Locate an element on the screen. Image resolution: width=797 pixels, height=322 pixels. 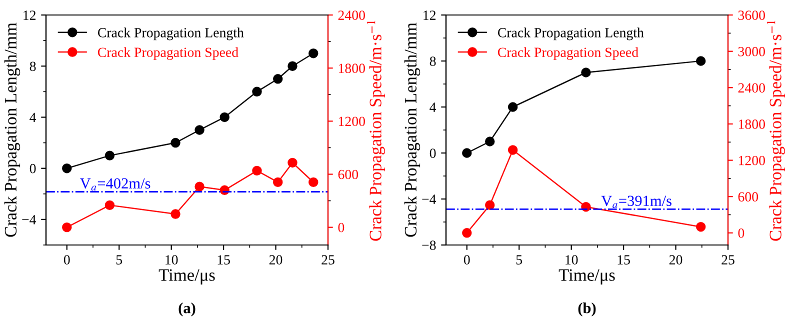
y2-tick-label: 3600 is located at coordinates (751, 15).